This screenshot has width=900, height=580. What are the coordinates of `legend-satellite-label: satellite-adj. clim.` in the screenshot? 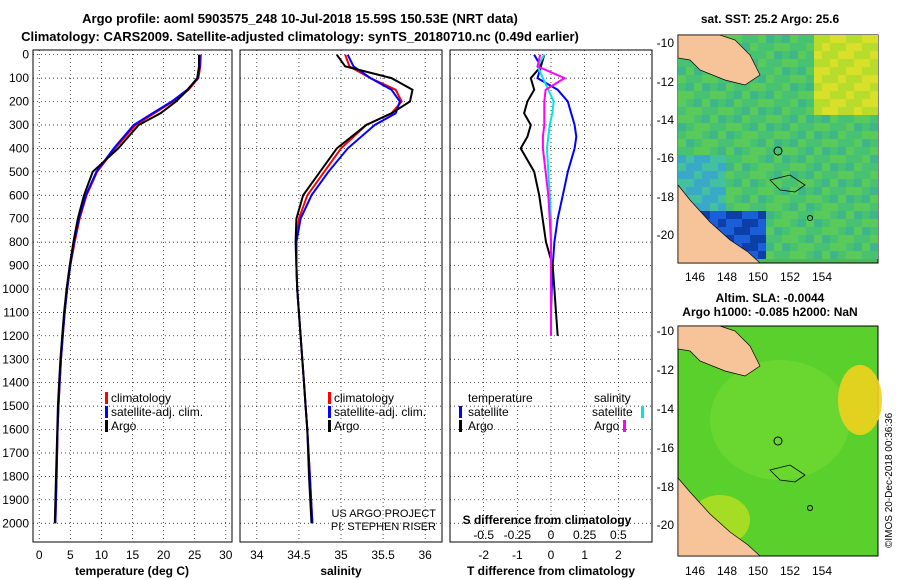 It's located at (157, 412).